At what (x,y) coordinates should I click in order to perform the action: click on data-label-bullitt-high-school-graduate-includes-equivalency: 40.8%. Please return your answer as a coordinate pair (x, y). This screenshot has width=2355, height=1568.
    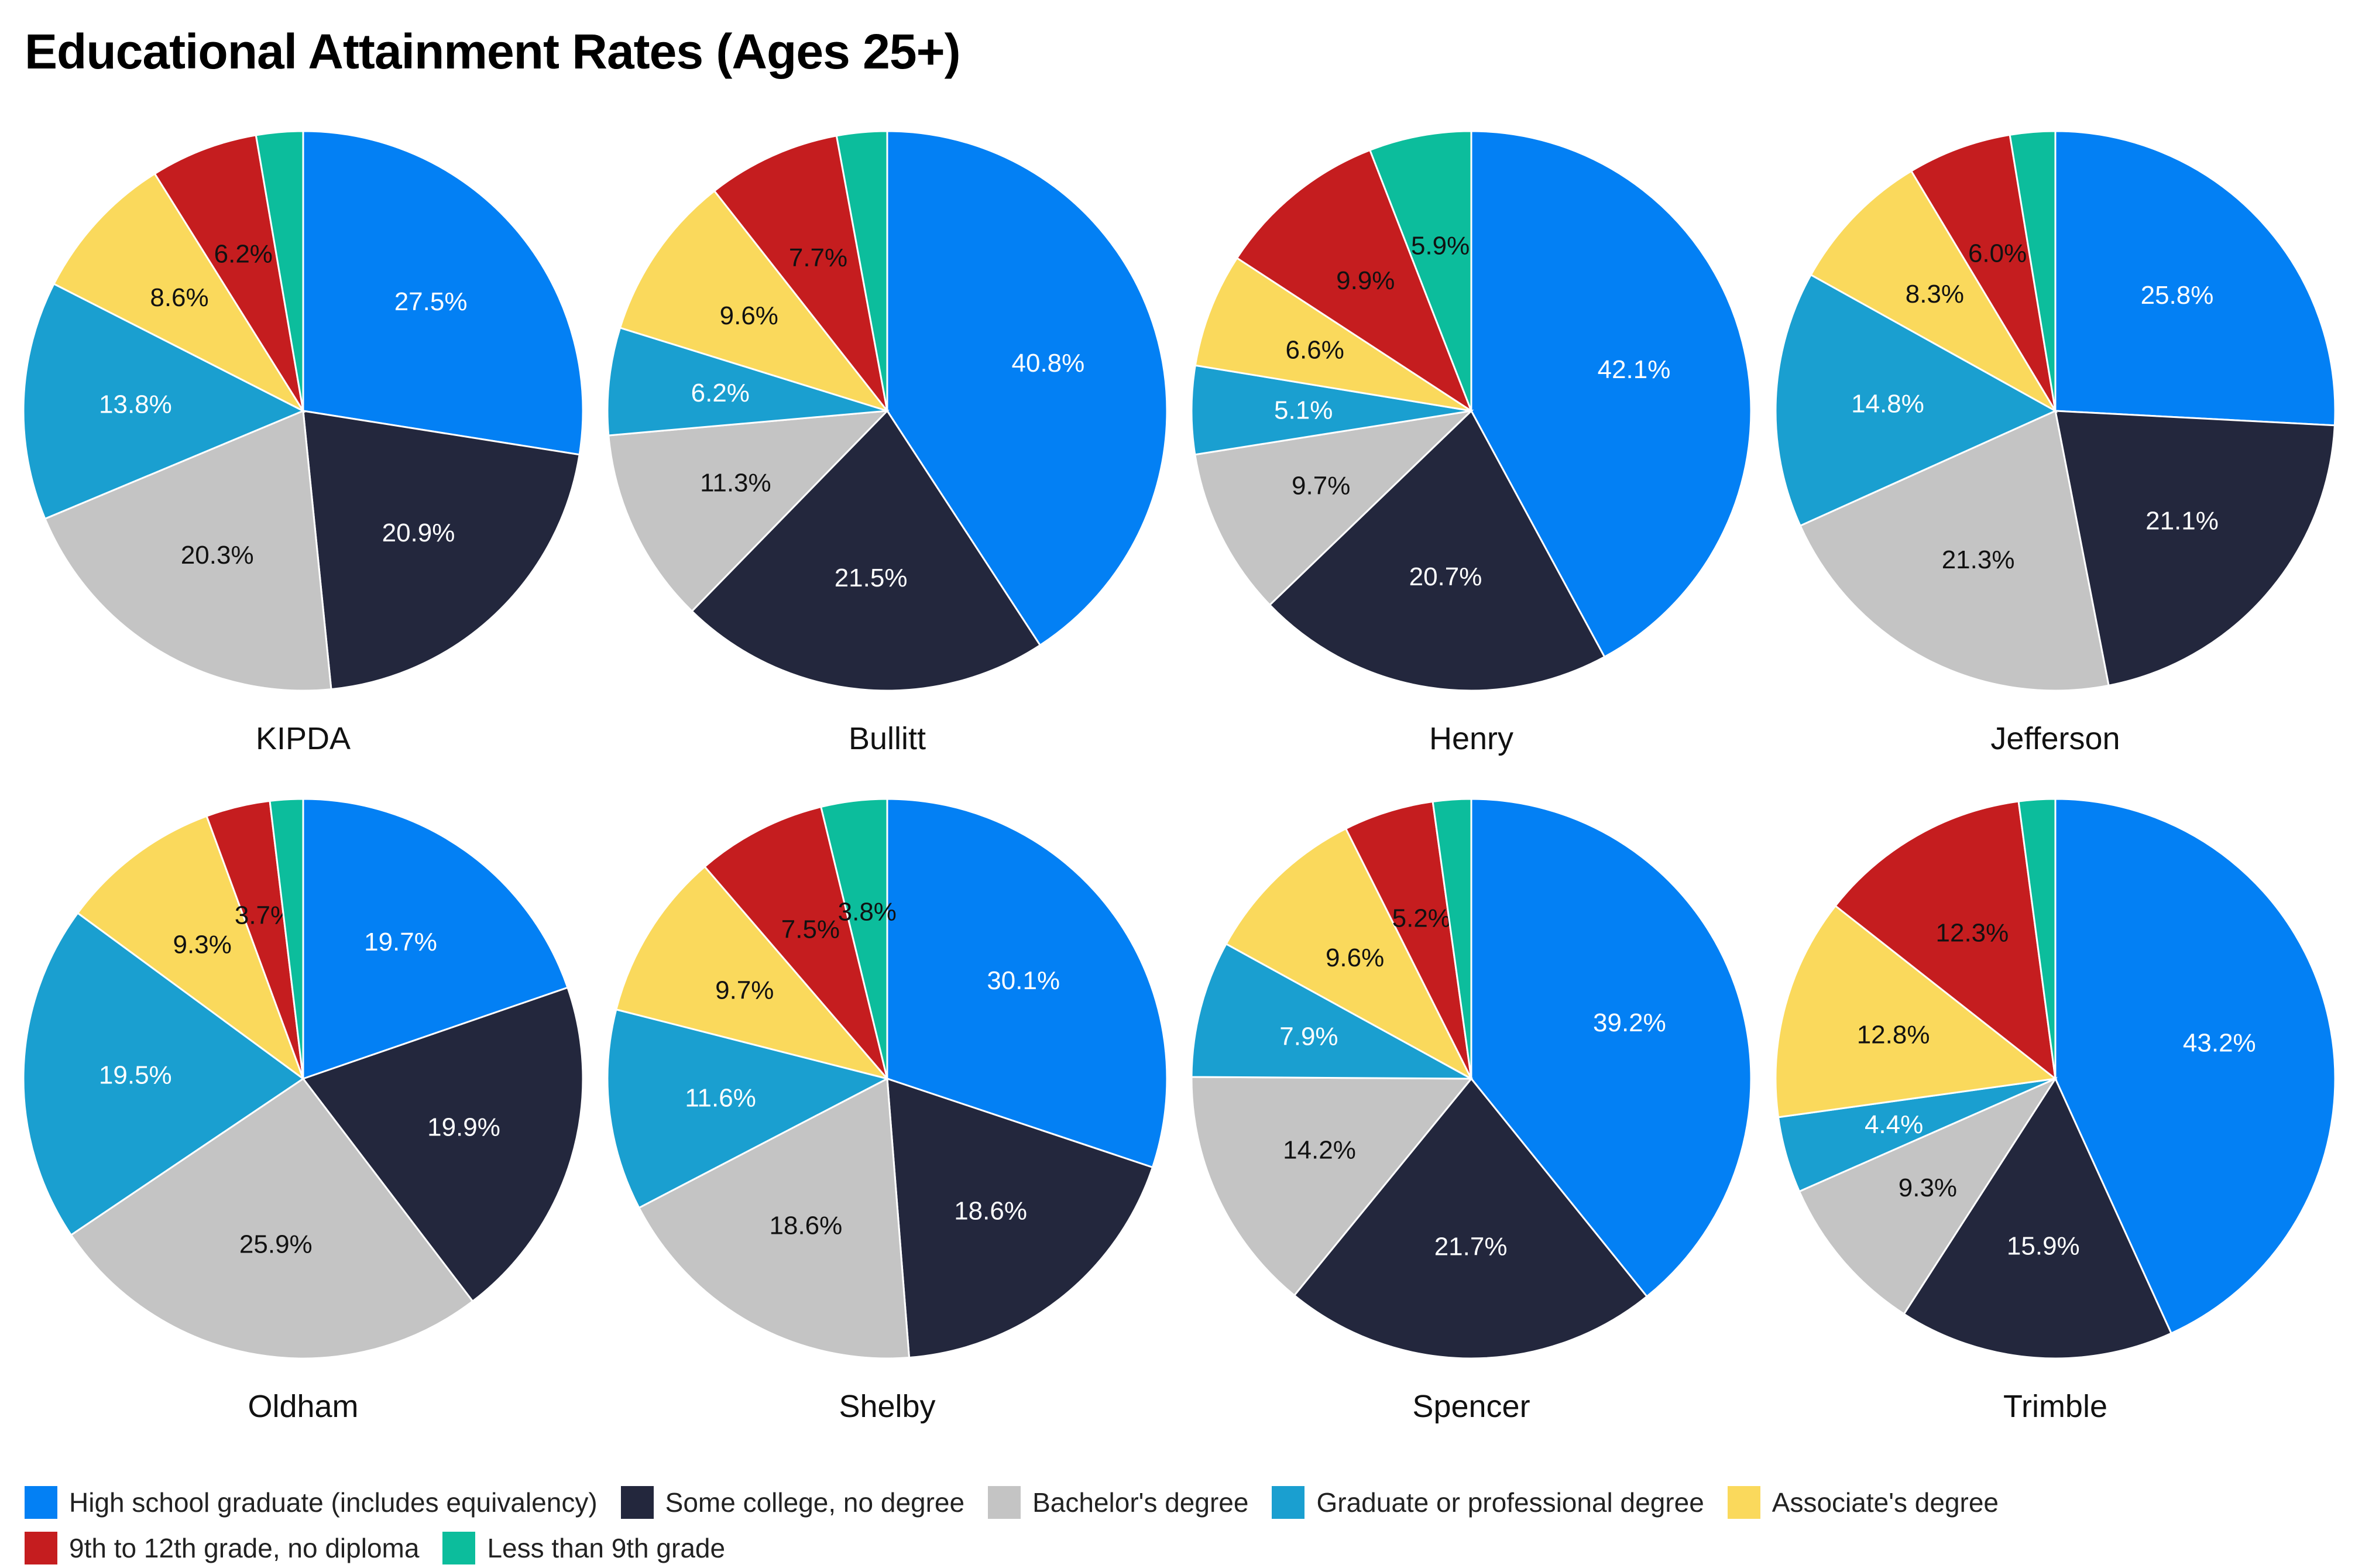
    Looking at the image, I should click on (1048, 363).